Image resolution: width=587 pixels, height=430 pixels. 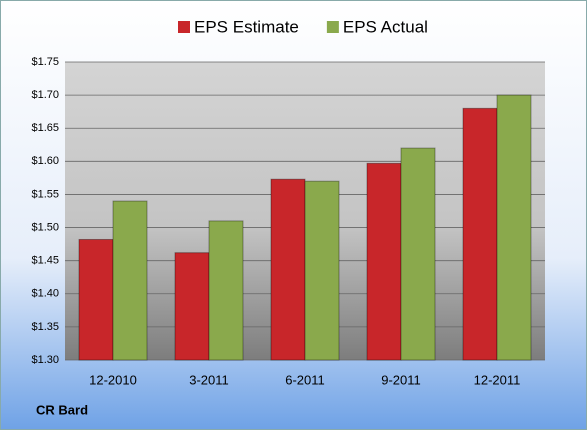 I want to click on y-tick-label: $1.70, so click(x=45, y=95).